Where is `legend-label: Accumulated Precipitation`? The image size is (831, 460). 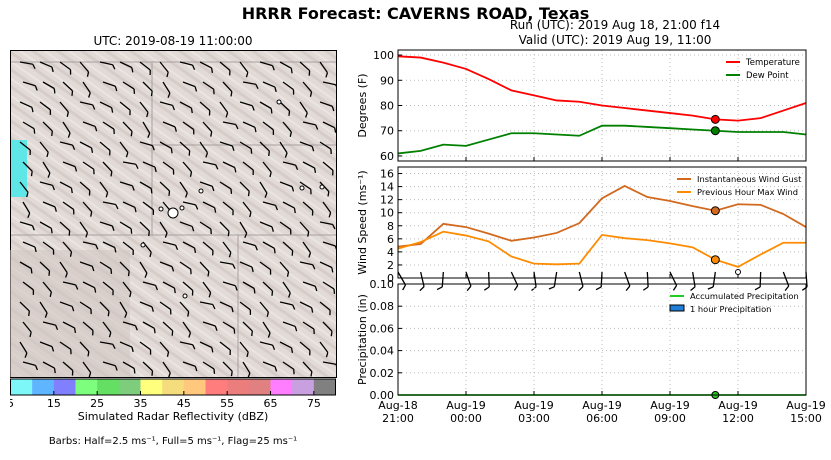 legend-label: Accumulated Precipitation is located at coordinates (744, 296).